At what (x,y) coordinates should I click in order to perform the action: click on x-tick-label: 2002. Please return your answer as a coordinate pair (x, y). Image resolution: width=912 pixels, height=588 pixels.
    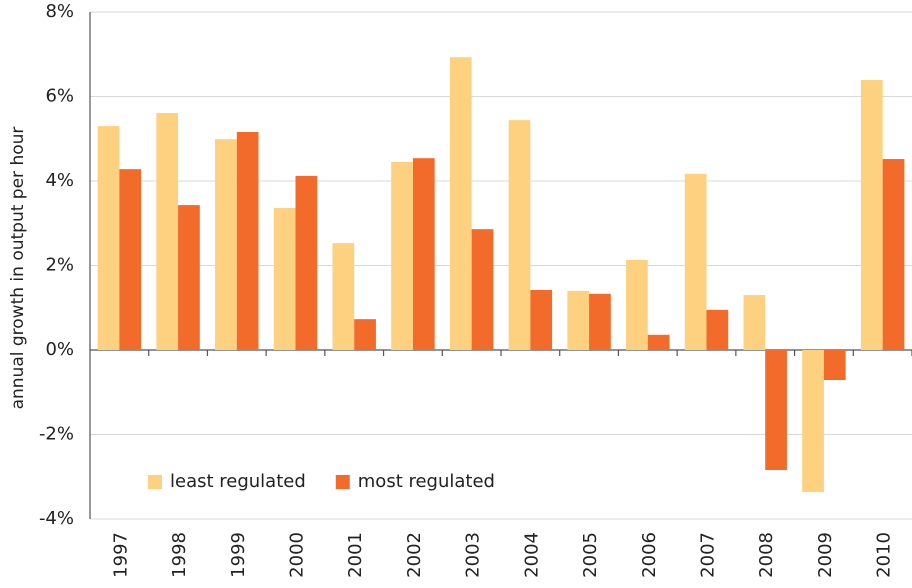
    Looking at the image, I should click on (414, 555).